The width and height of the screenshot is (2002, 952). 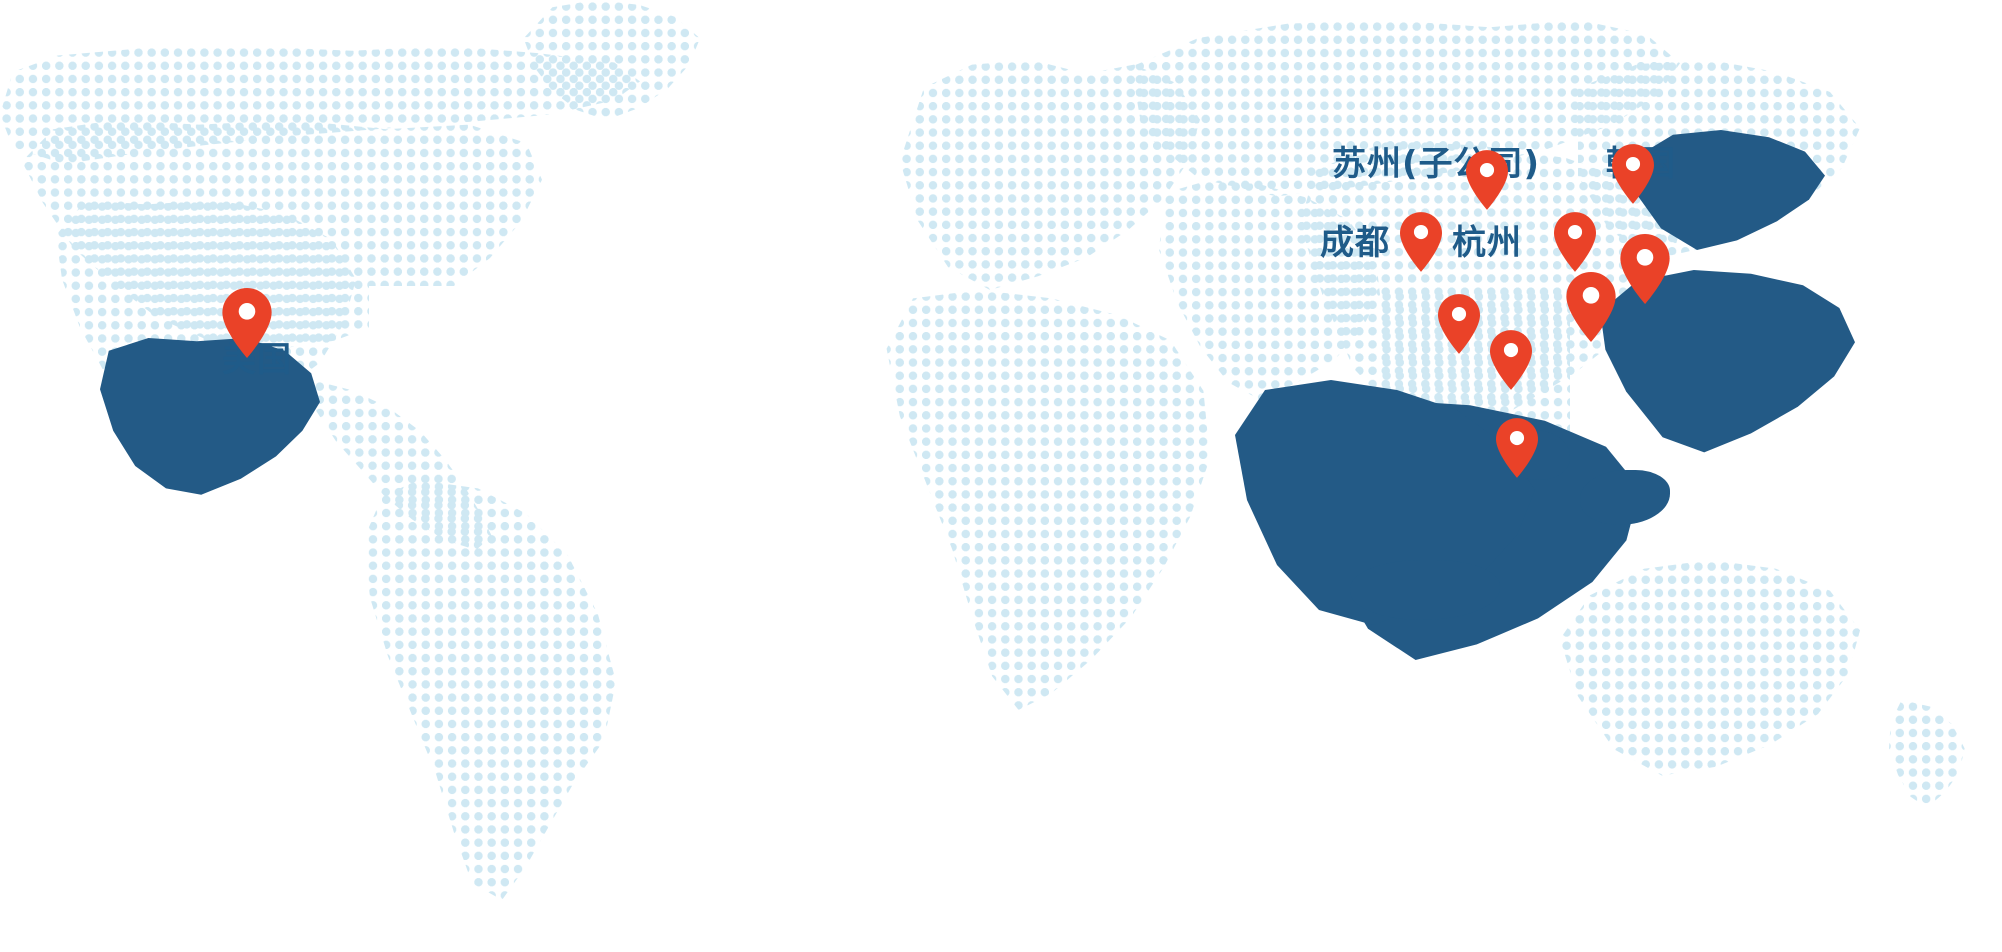 What do you see at coordinates (1710, 668) in the screenshot?
I see `landmass-australia` at bounding box center [1710, 668].